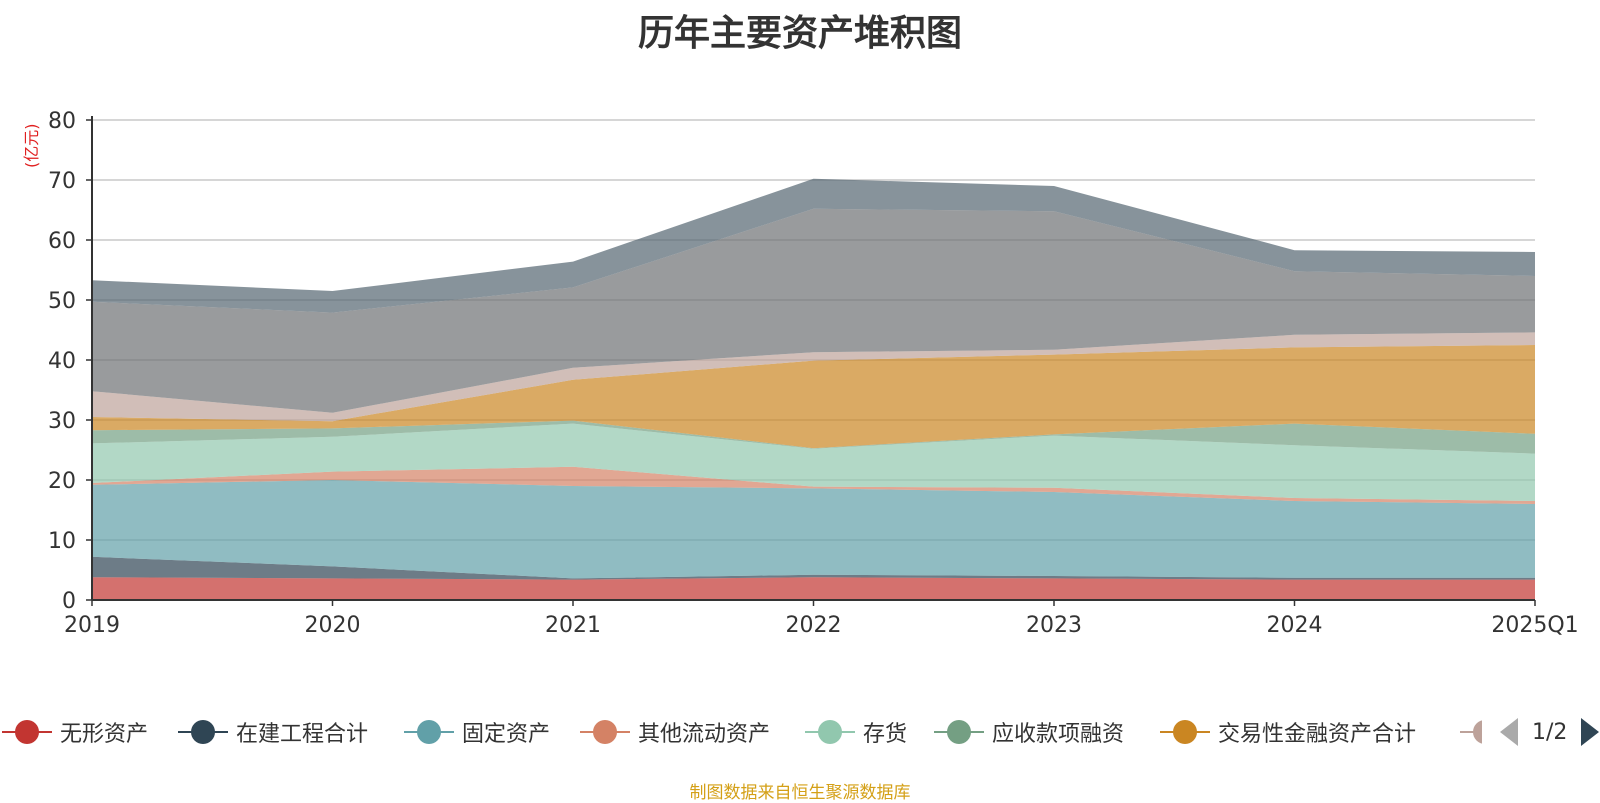 The image size is (1600, 803). I want to click on legend-item: 应收款项融资, so click(1029, 732).